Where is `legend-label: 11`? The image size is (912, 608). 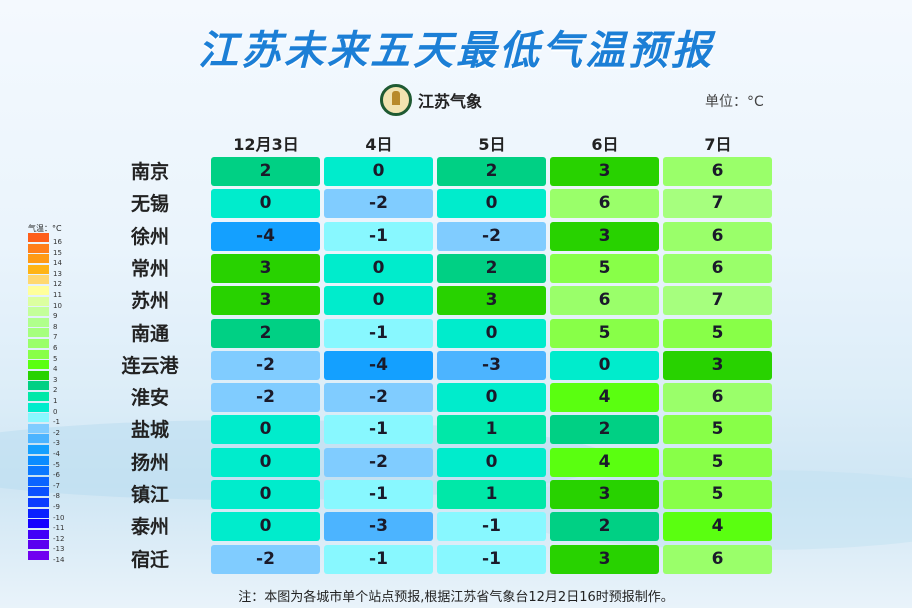
legend-label: 11 is located at coordinates (57, 295).